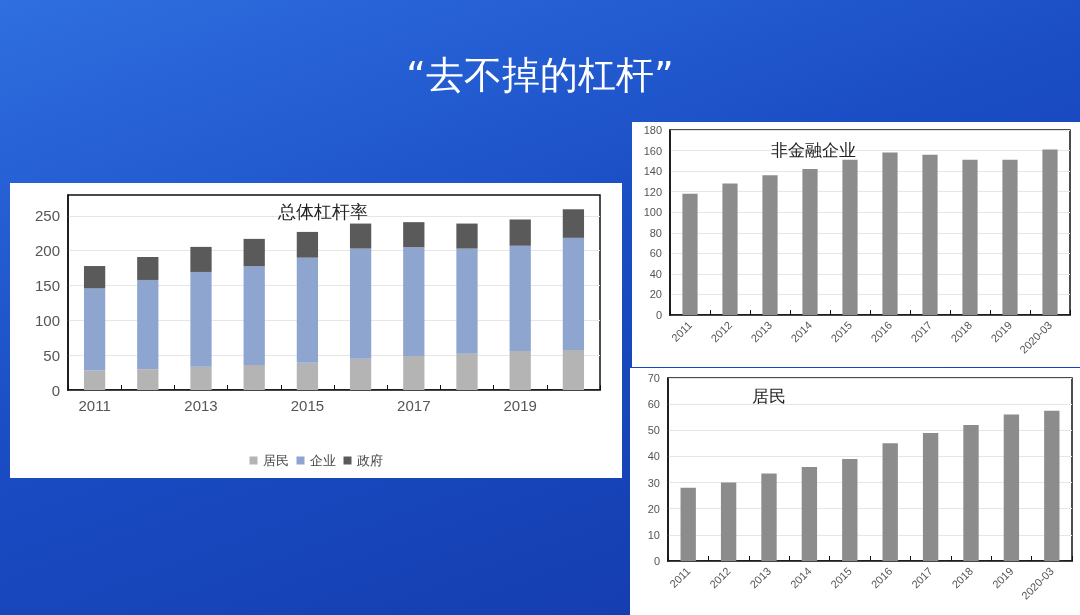  Describe the element at coordinates (47, 251) in the screenshot. I see `y-tick-label: 200` at that location.